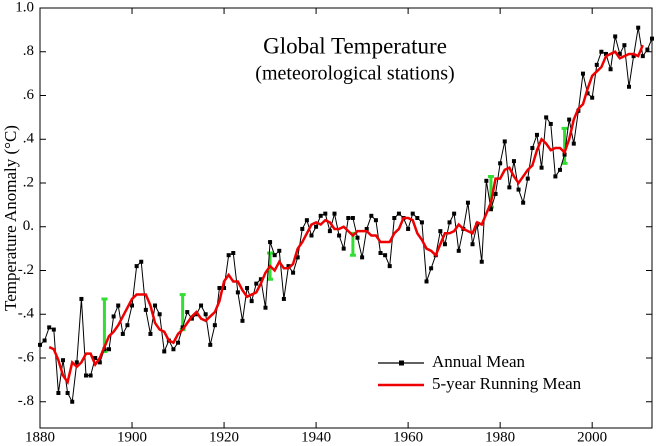 The height and width of the screenshot is (446, 656). Describe the element at coordinates (224, 437) in the screenshot. I see `x-tick-label: 1920` at that location.